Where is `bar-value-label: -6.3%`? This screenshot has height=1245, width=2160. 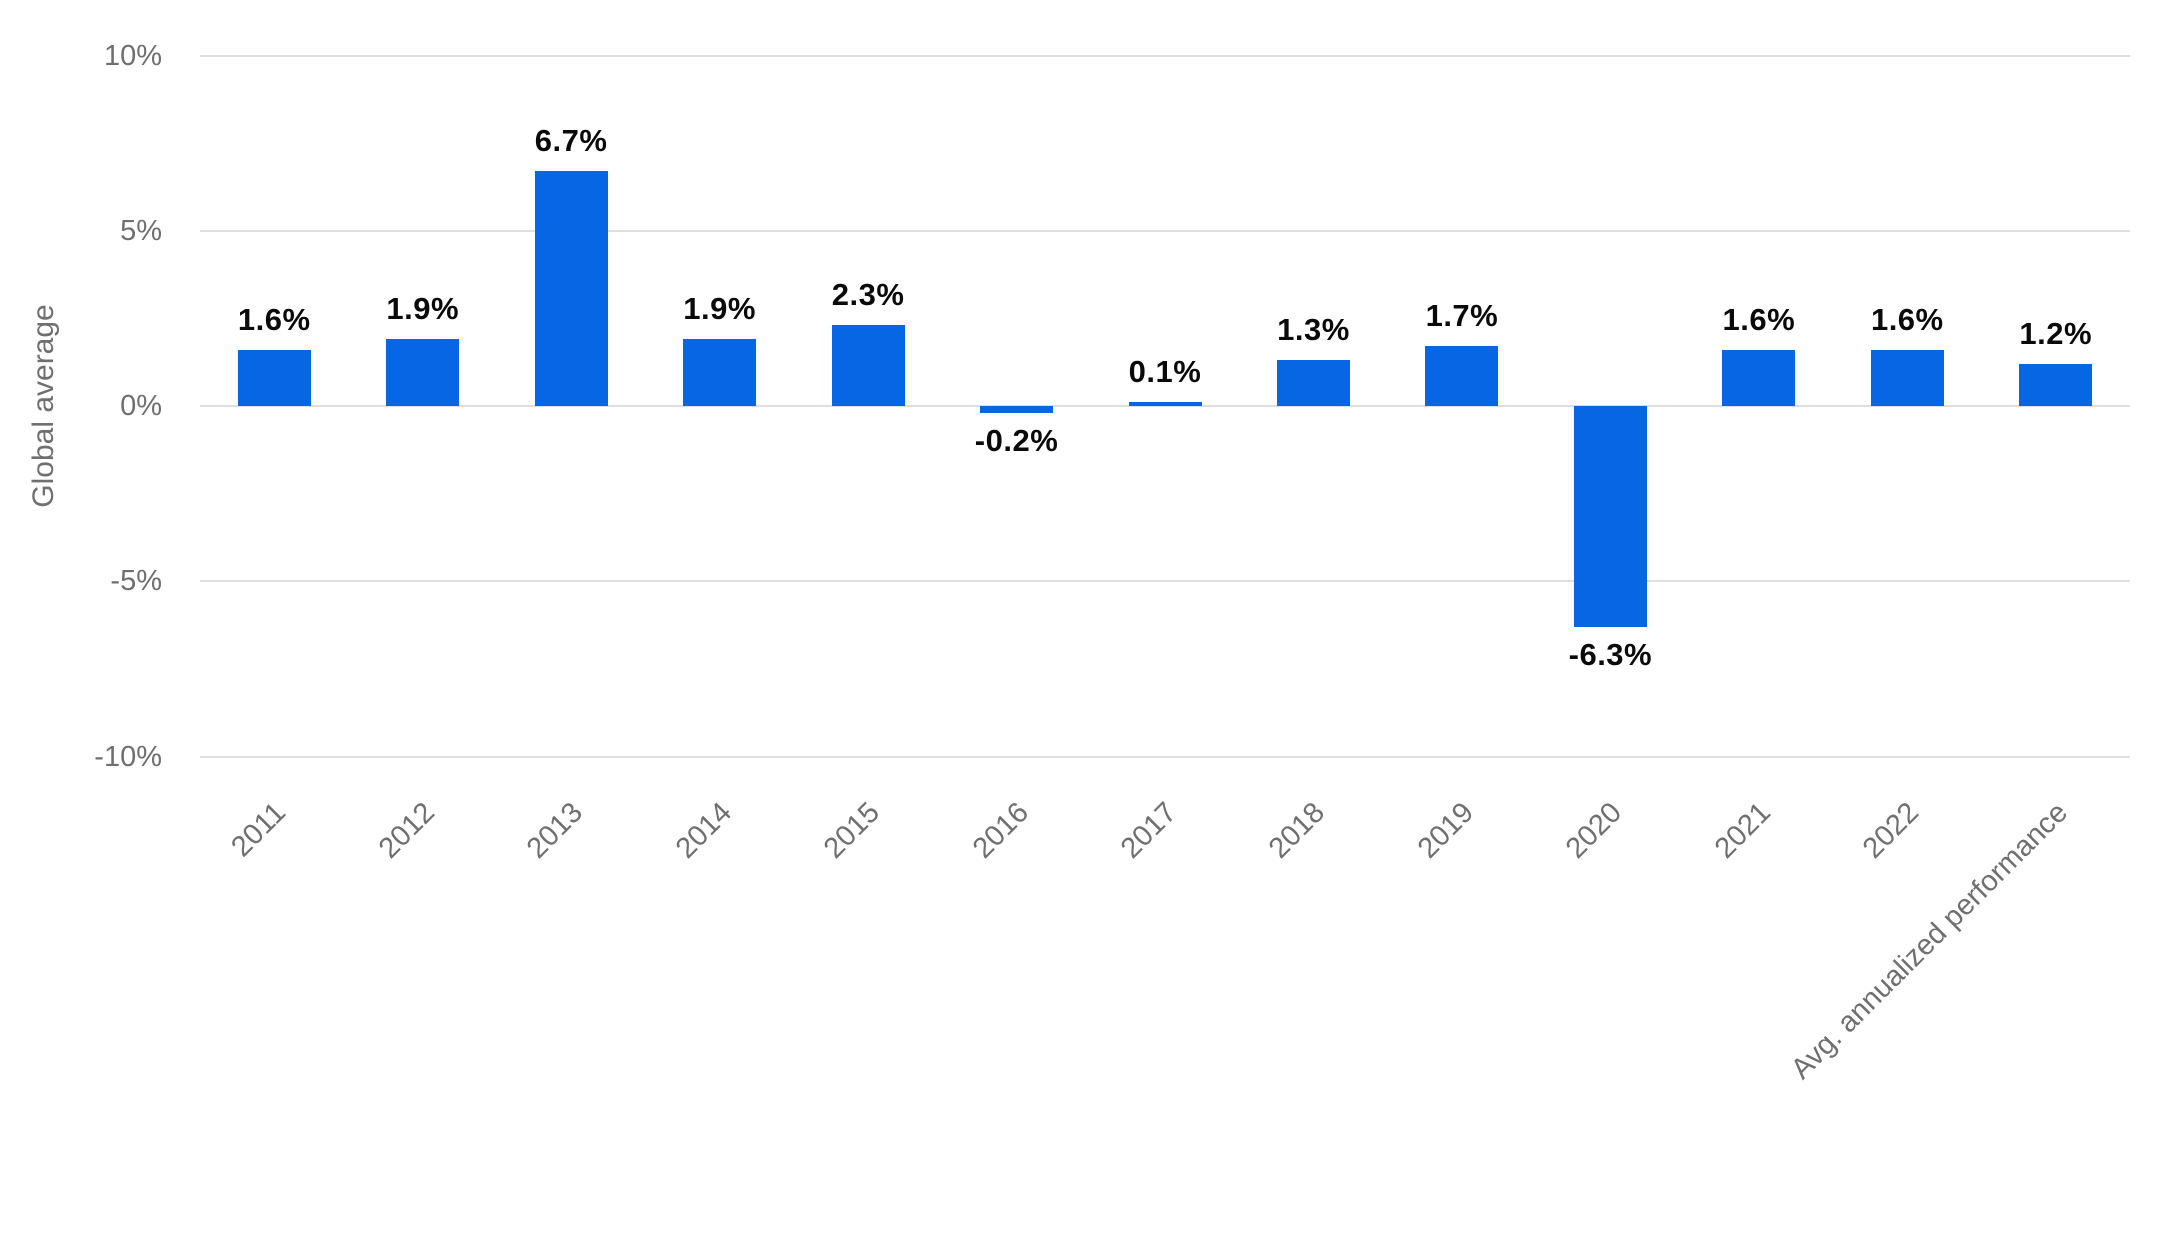 bar-value-label: -6.3% is located at coordinates (1610, 654).